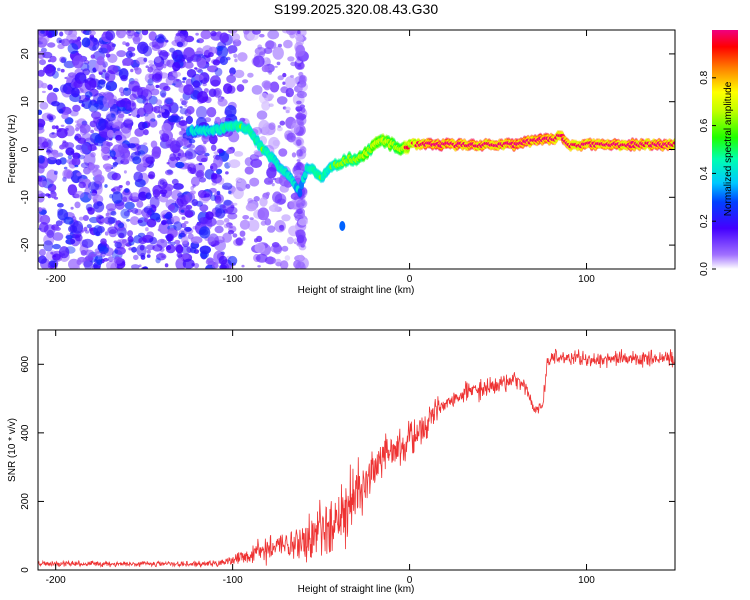  What do you see at coordinates (673, 143) in the screenshot?
I see `spectrogram-ridge-mark` at bounding box center [673, 143].